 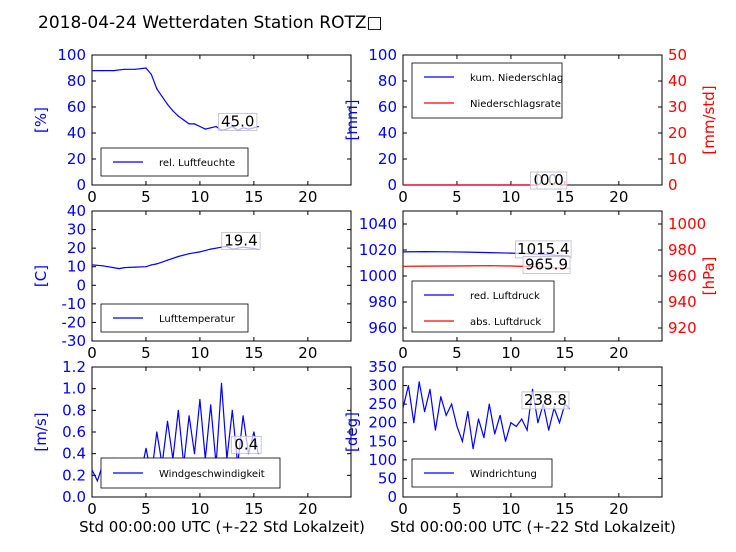 I want to click on y-tick-label: 1.0, so click(x=74, y=389).